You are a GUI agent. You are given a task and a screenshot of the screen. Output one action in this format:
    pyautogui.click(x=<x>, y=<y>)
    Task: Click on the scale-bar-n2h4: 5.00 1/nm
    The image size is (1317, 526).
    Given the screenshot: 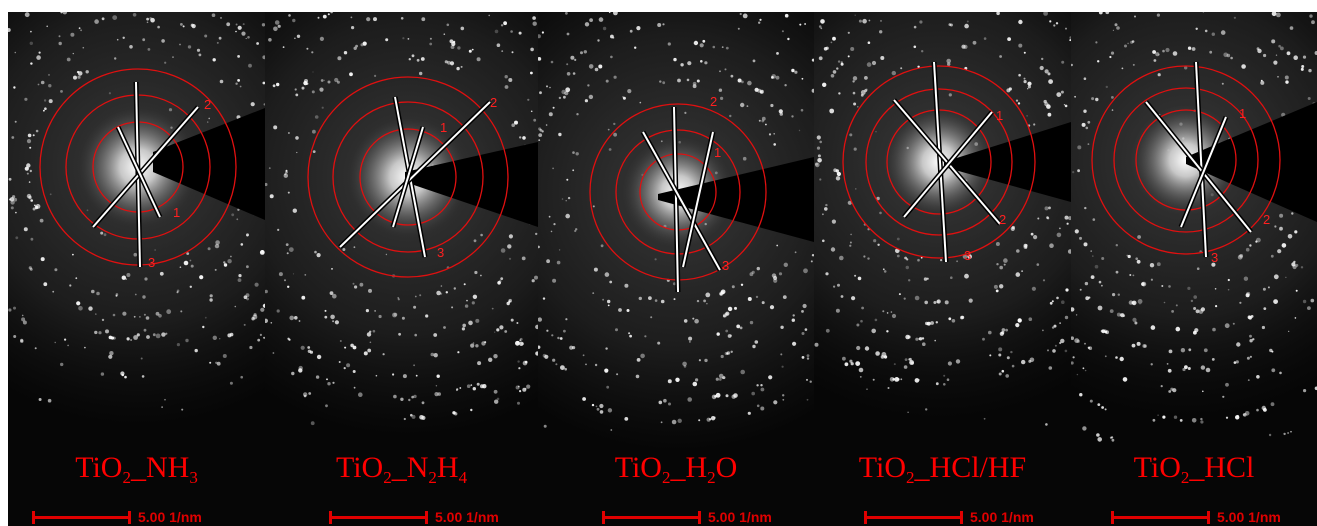 What is the action you would take?
    pyautogui.click(x=401, y=517)
    